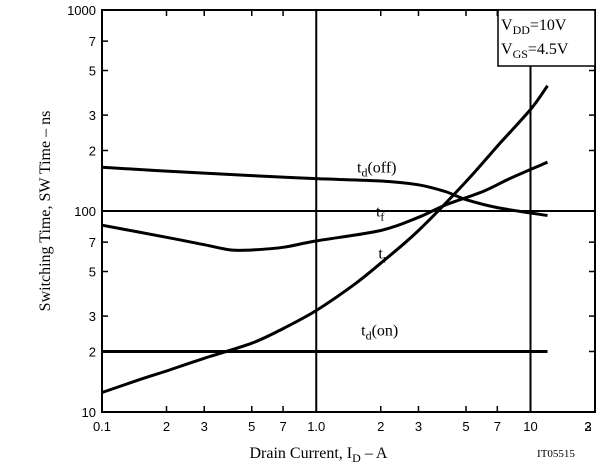 This screenshot has width=604, height=473. I want to click on x-tick-label: 0.1, so click(102, 426).